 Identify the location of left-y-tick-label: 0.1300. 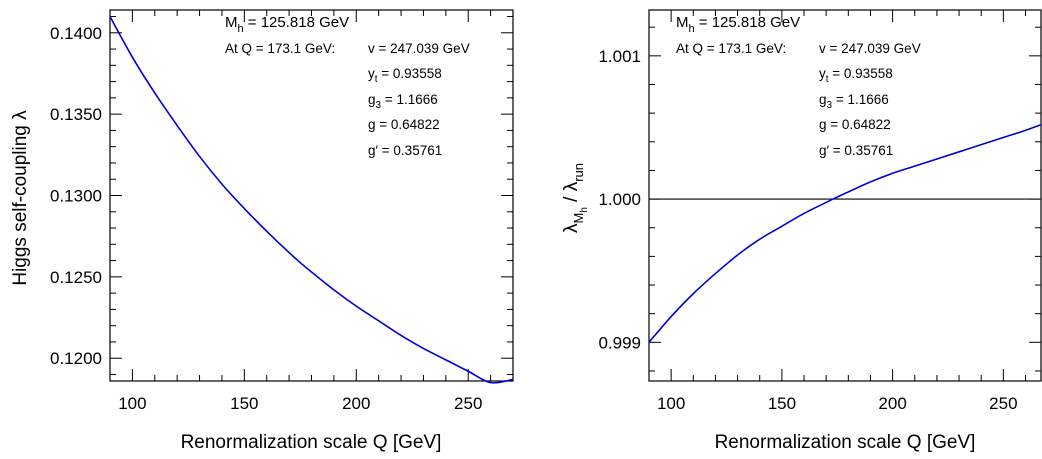
(76, 196).